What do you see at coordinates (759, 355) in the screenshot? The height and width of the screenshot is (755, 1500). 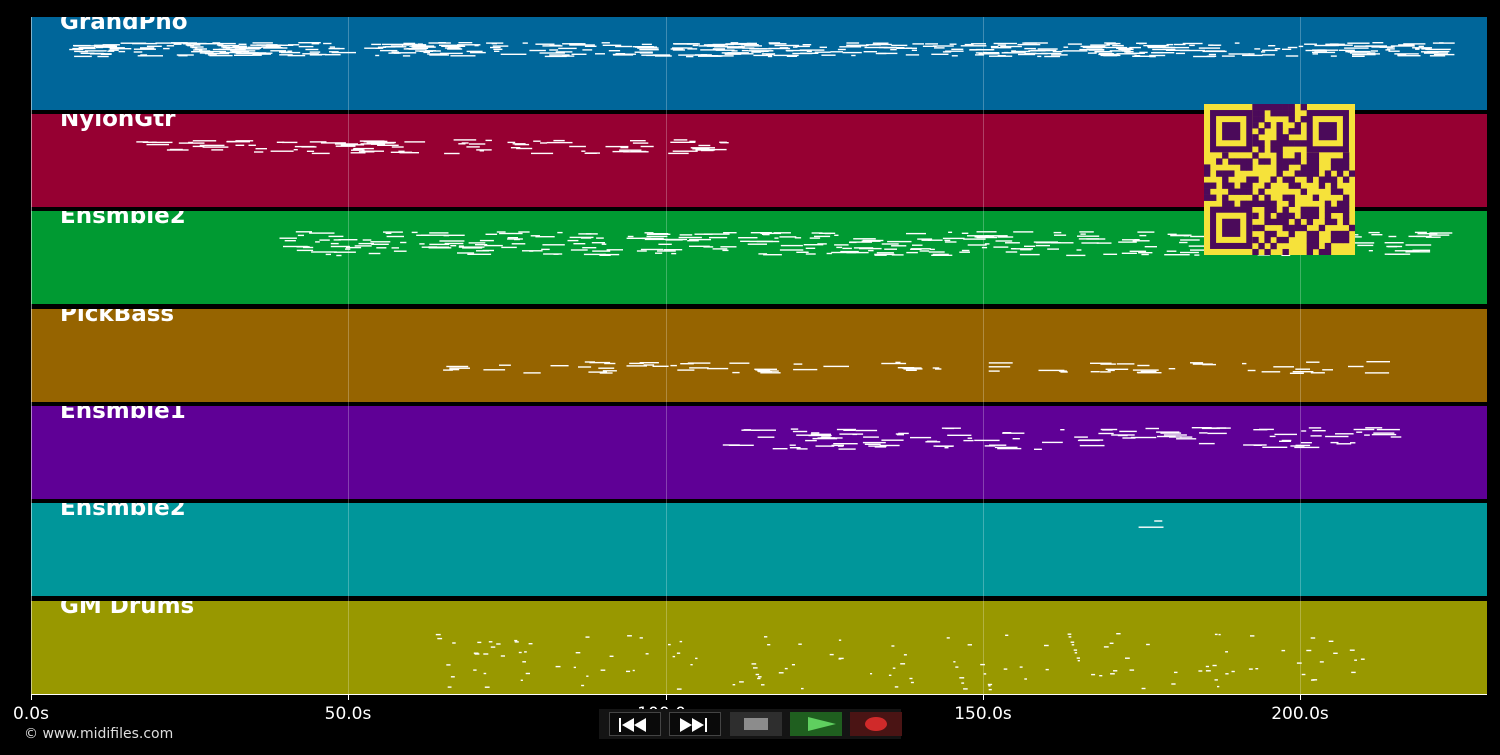 I see `track-lane: PickBass` at bounding box center [759, 355].